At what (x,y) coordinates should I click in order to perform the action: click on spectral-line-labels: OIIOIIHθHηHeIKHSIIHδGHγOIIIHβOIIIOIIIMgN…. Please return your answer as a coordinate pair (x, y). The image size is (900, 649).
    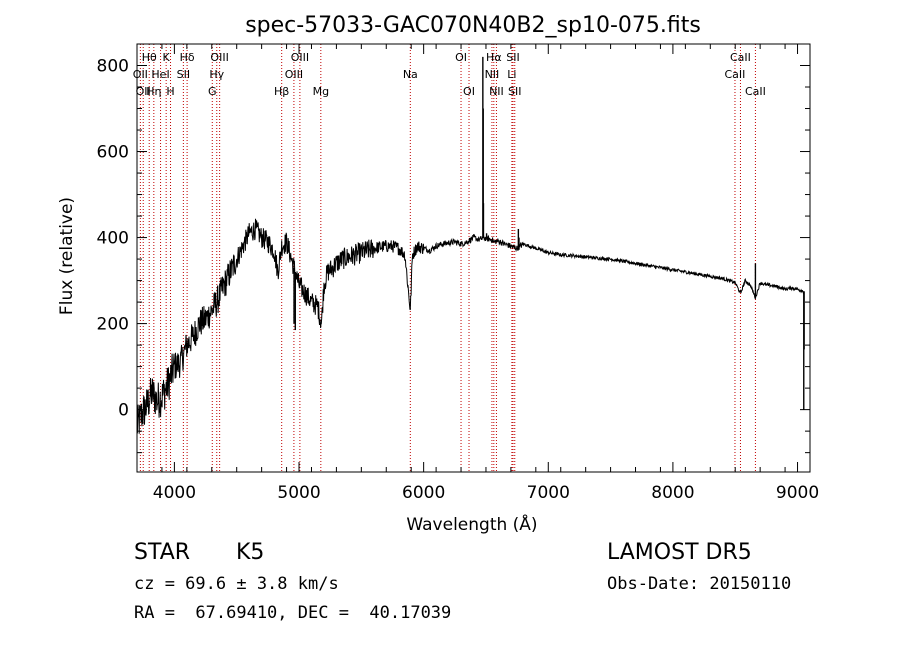
    Looking at the image, I should click on (449, 74).